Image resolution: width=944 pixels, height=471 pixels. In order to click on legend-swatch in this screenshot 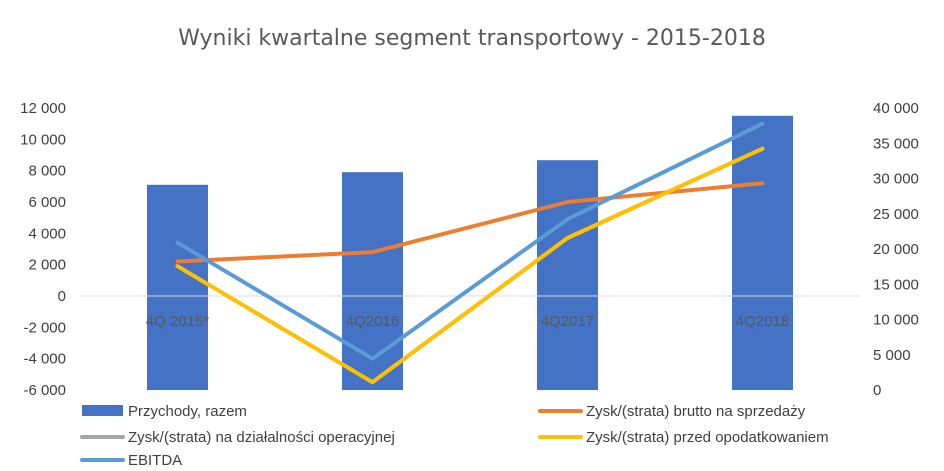, I will do `click(102, 410)`.